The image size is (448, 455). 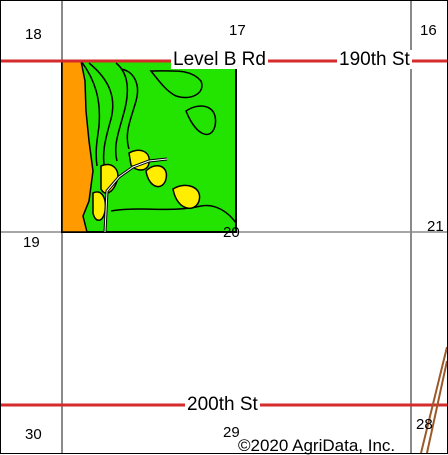 I want to click on drainage-line-inner, so click(x=136, y=195).